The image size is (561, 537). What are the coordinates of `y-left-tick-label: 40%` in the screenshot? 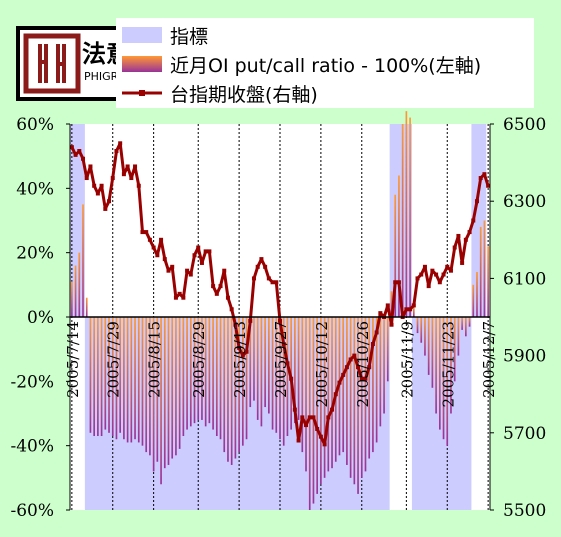 It's located at (35, 189).